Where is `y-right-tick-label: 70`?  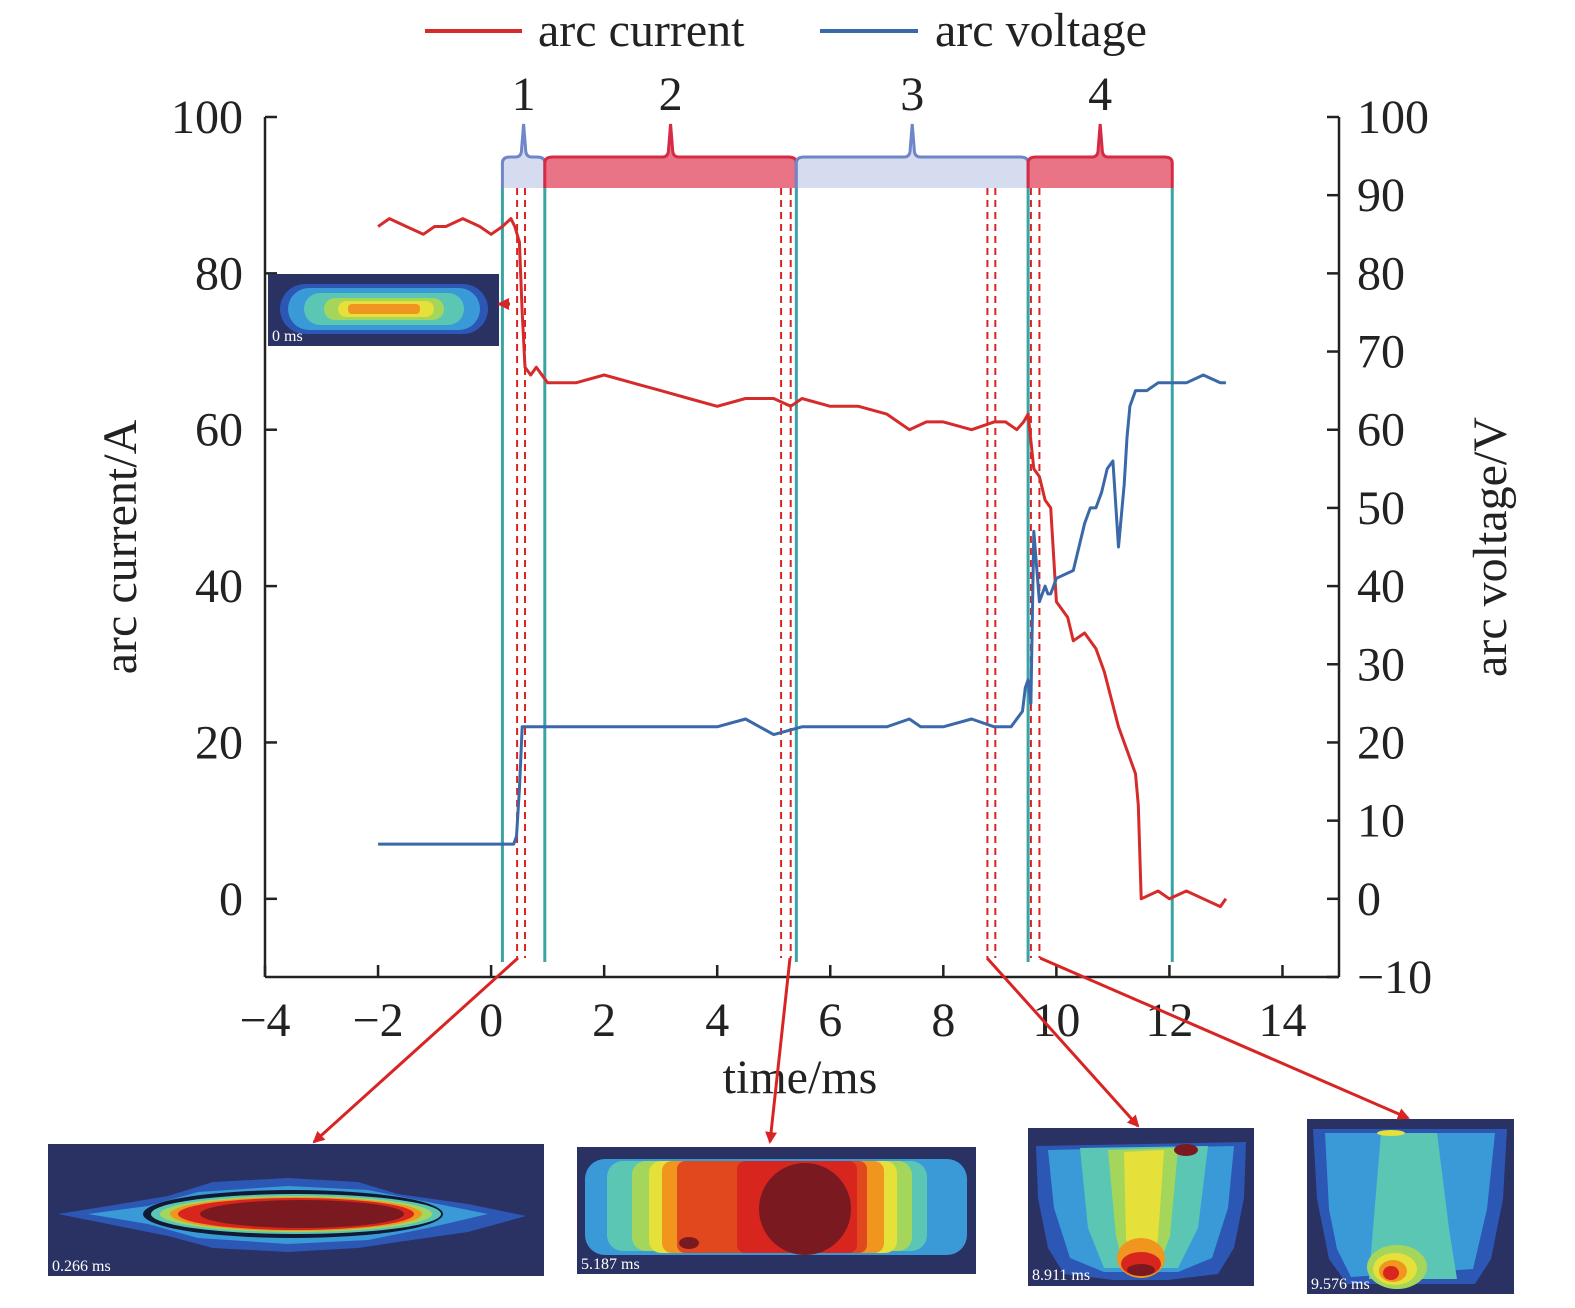
y-right-tick-label: 70 is located at coordinates (1381, 352).